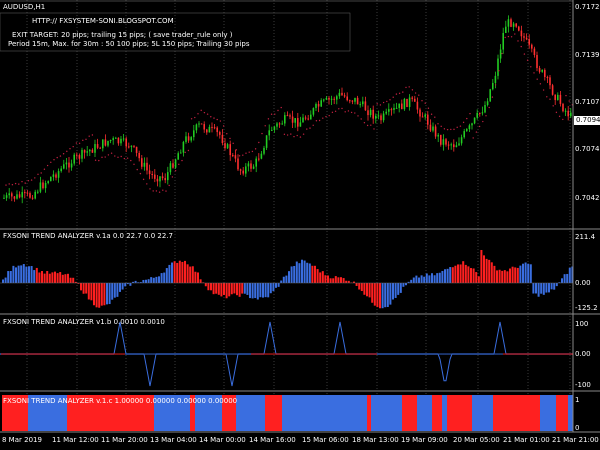 Image resolution: width=600 pixels, height=450 pixels. What do you see at coordinates (287, 413) in the screenshot?
I see `trend-bars-c` at bounding box center [287, 413].